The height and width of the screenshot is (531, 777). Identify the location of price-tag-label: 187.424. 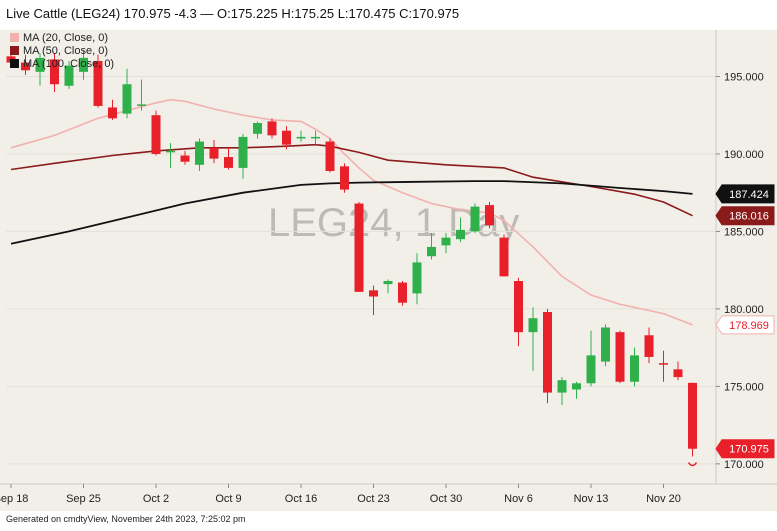
(749, 195).